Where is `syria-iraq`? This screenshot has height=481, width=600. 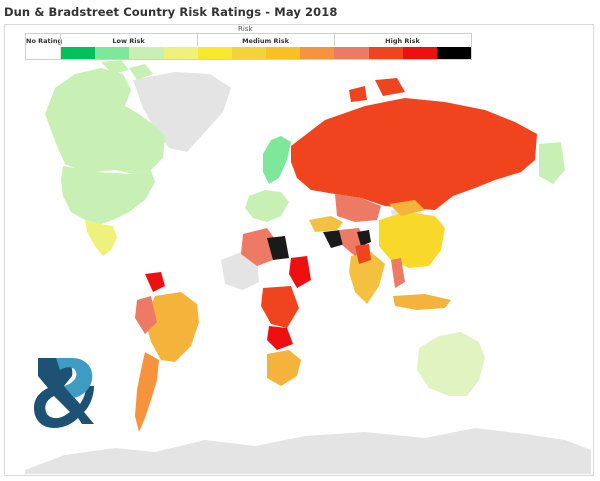 syria-iraq is located at coordinates (334, 239).